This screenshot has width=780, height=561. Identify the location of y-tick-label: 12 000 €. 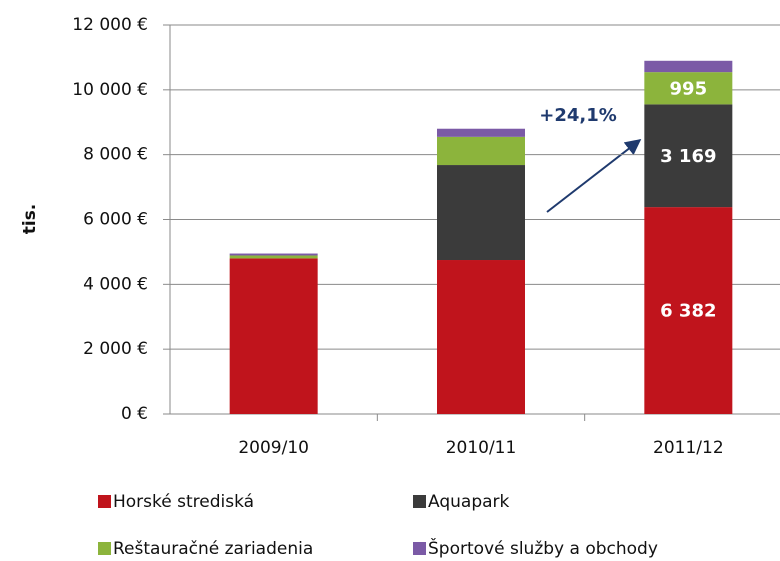
(110, 25).